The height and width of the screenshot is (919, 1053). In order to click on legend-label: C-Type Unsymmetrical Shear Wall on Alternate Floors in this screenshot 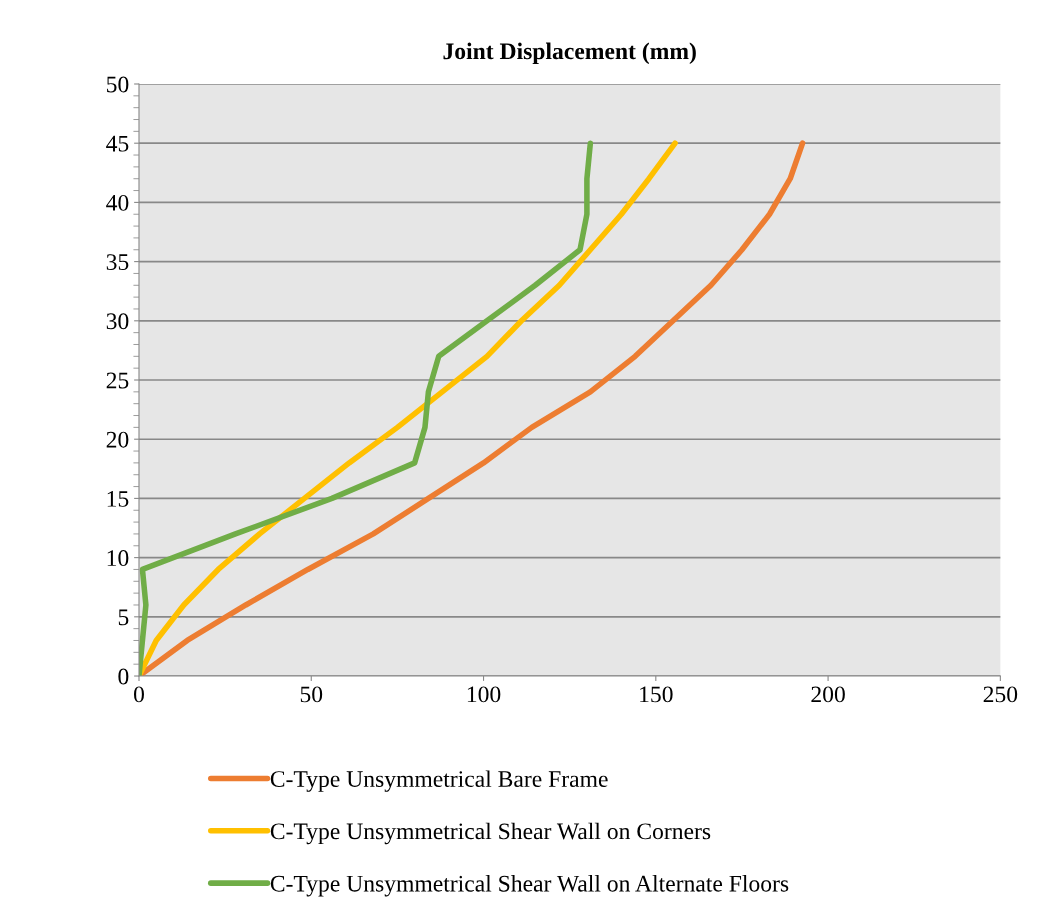, I will do `click(529, 886)`.